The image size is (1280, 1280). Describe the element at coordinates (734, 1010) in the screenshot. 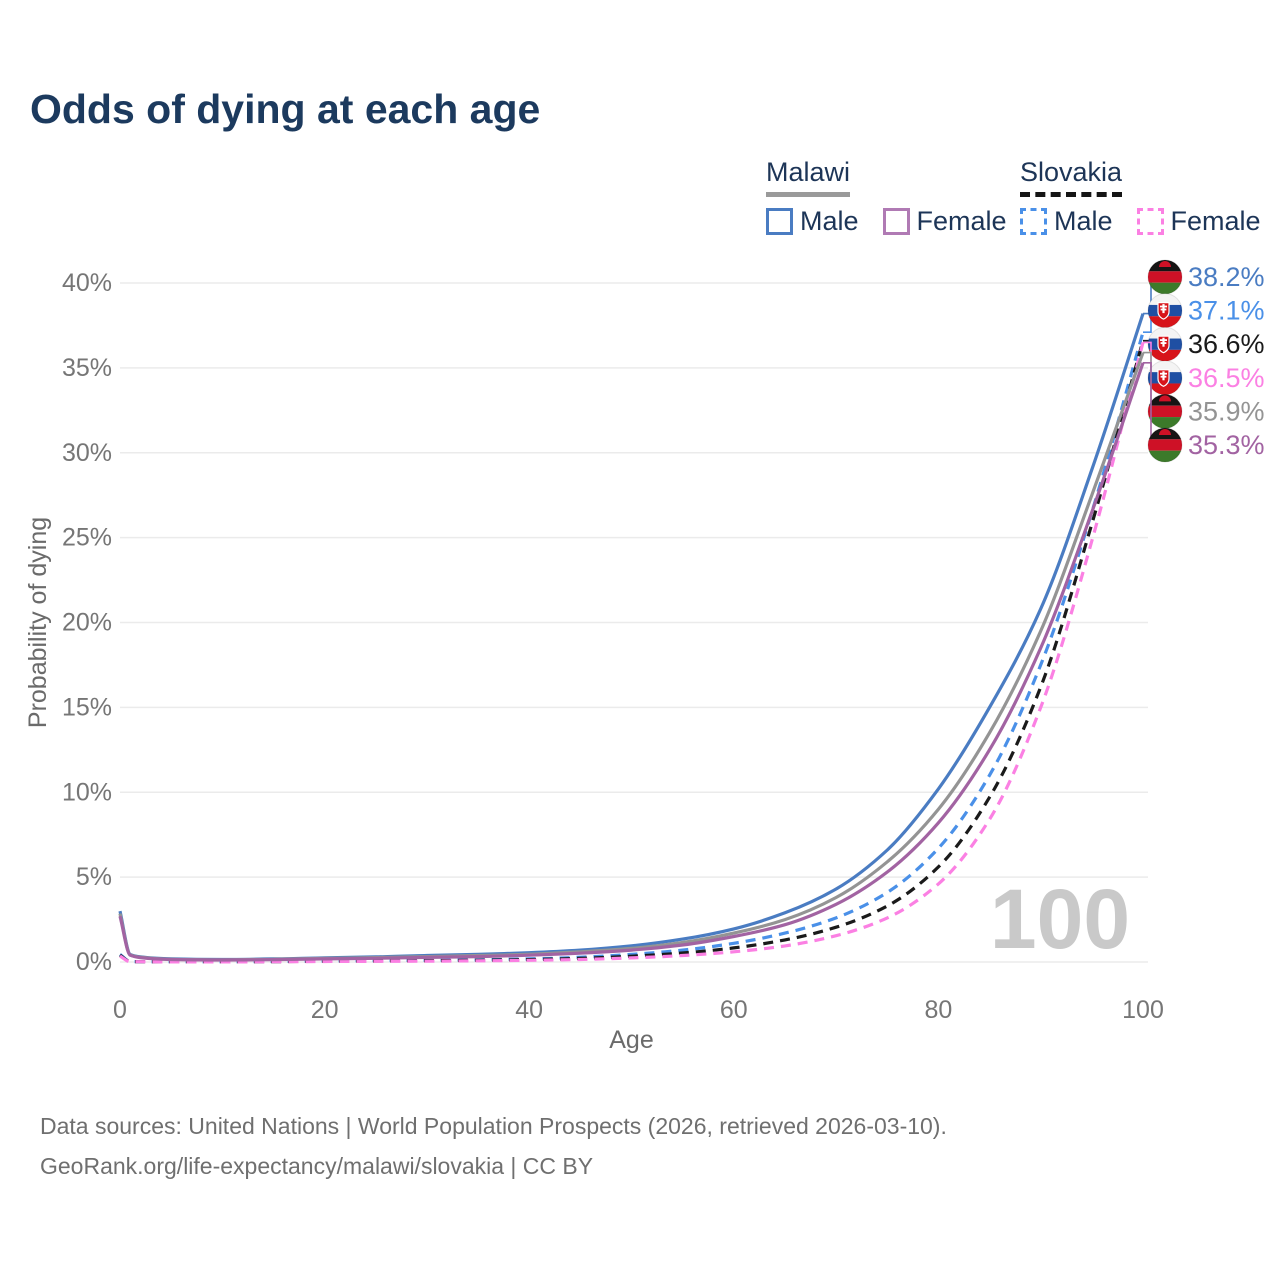

I see `x-axis-tick-label: 60` at that location.